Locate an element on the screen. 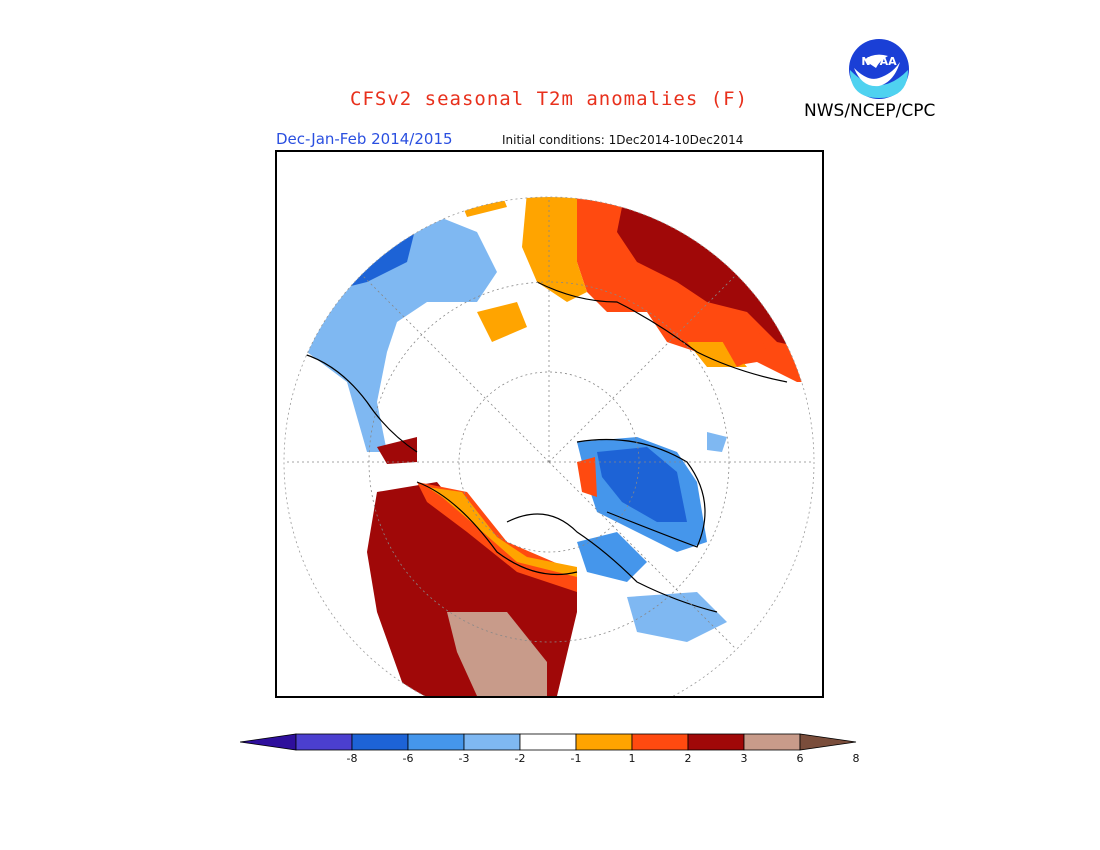 The image size is (1100, 850). europe-cold-spot is located at coordinates (717, 442).